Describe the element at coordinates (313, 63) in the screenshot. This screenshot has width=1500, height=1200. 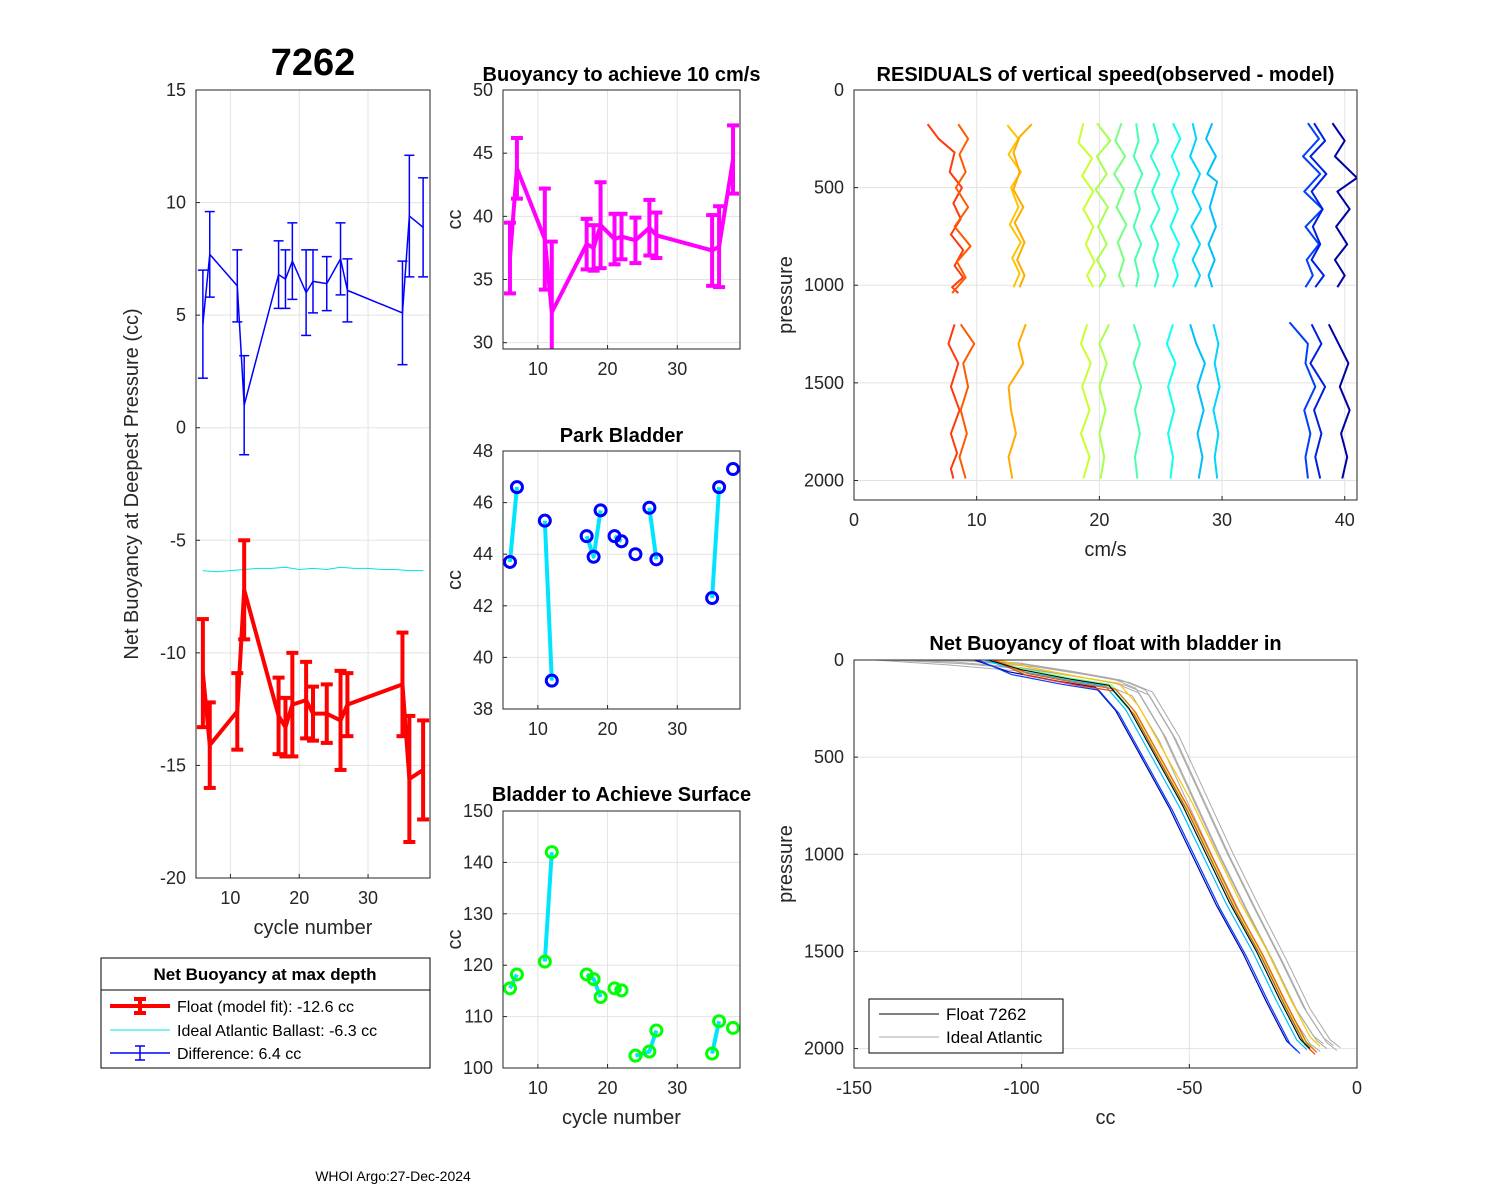
I see `figure-title: 7262` at that location.